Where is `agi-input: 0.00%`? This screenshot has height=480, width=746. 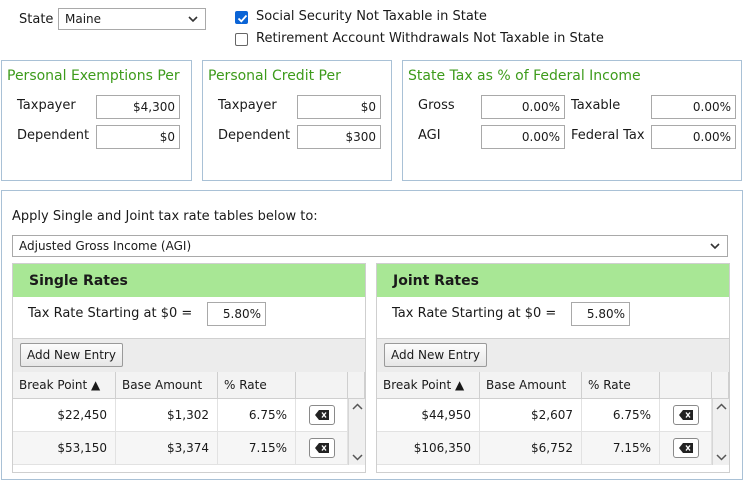 agi-input: 0.00% is located at coordinates (523, 137).